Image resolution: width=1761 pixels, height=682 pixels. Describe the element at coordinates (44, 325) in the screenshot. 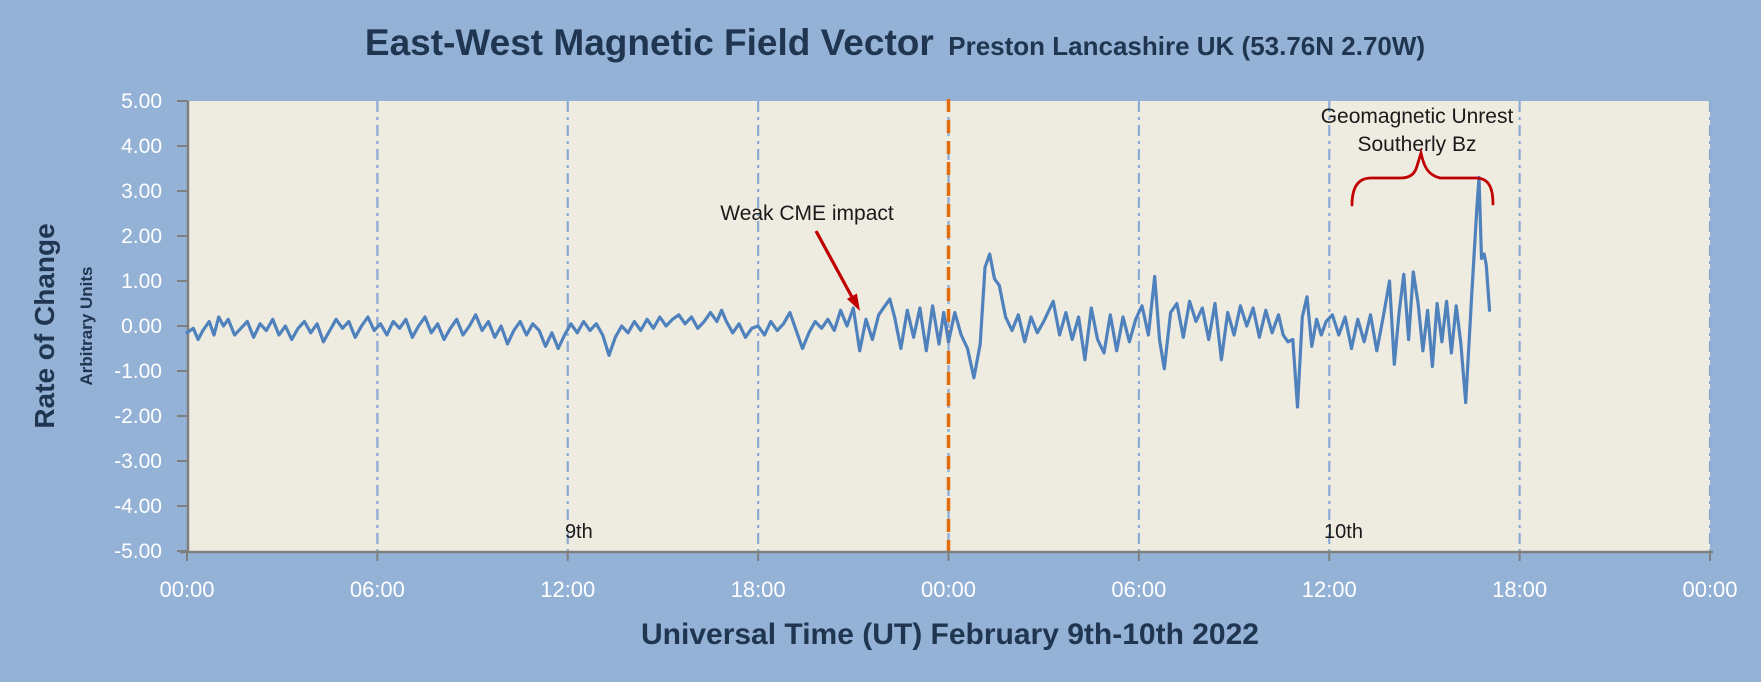

I see `y-axis-title: Rate of Change` at that location.